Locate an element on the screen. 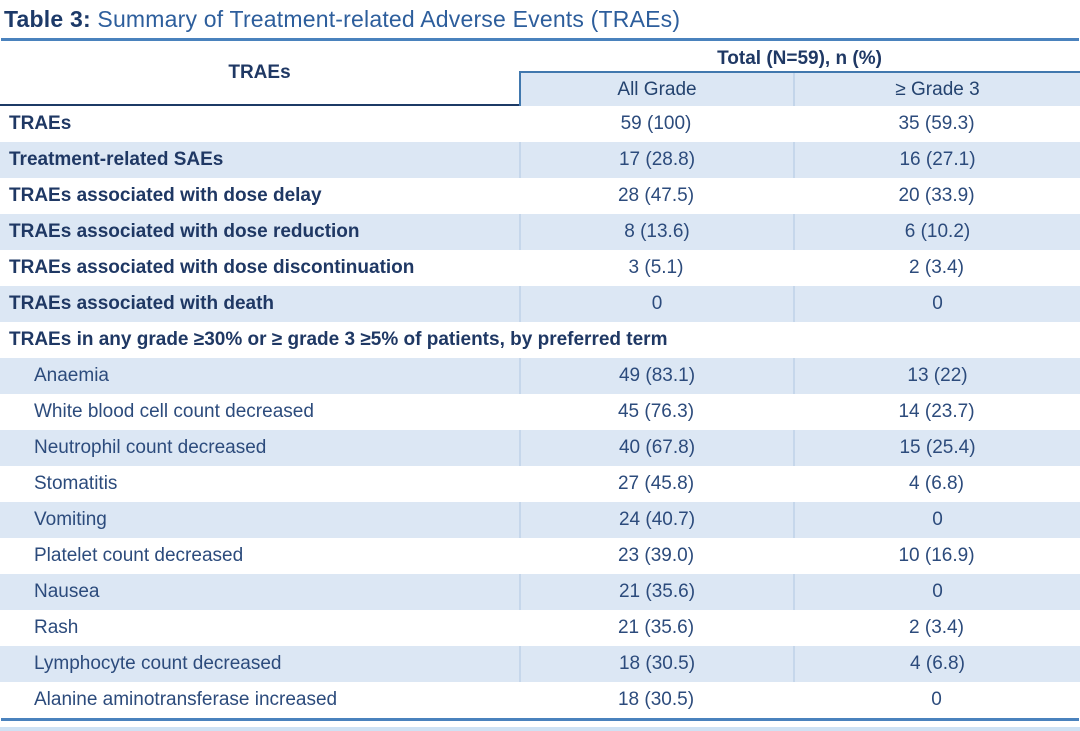  header-right-group: Total (N=59), n (%) All Grade ≥ Grade 3 is located at coordinates (799, 73).